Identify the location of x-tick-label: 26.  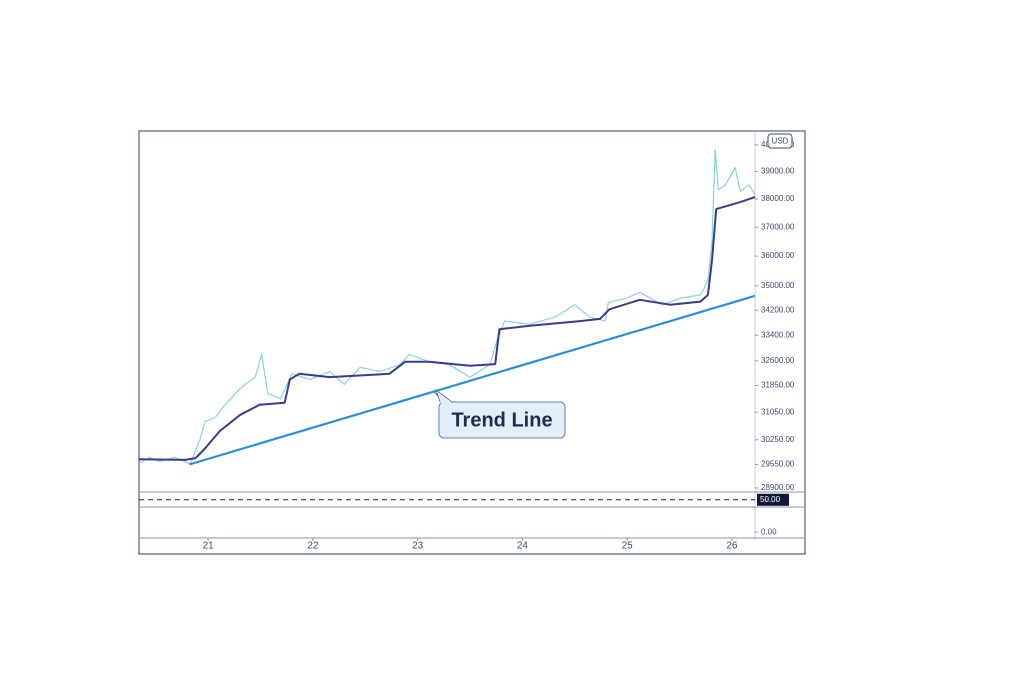
(732, 546).